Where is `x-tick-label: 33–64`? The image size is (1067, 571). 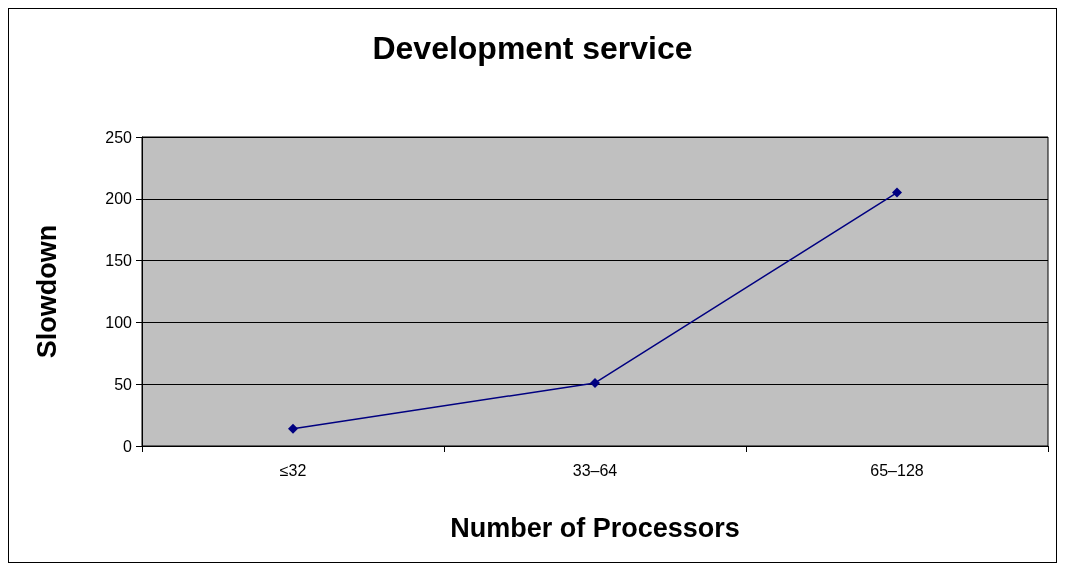
x-tick-label: 33–64 is located at coordinates (595, 470).